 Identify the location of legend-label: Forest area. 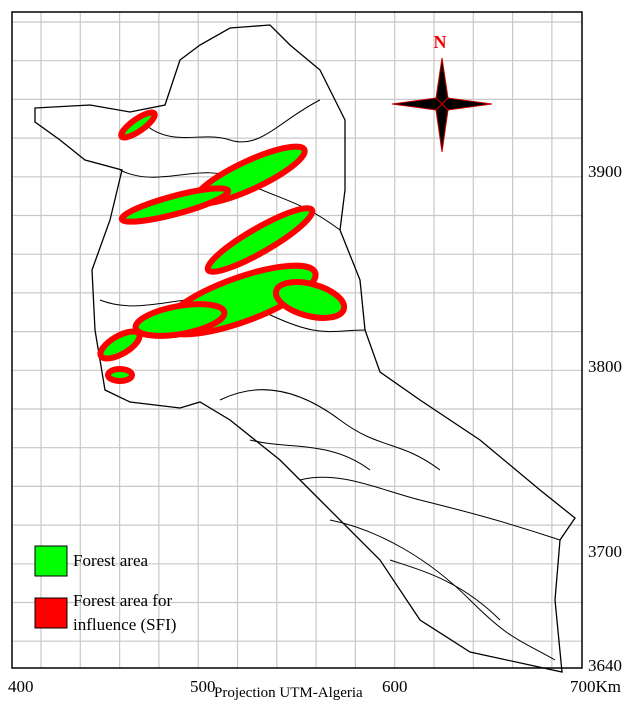
(111, 560).